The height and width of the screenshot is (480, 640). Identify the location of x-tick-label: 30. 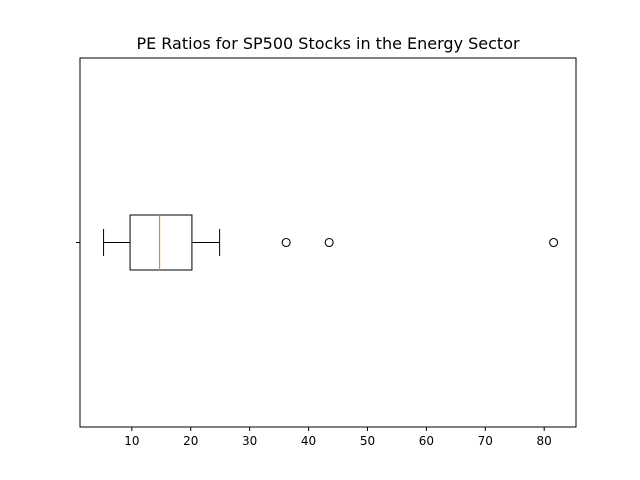
(249, 441).